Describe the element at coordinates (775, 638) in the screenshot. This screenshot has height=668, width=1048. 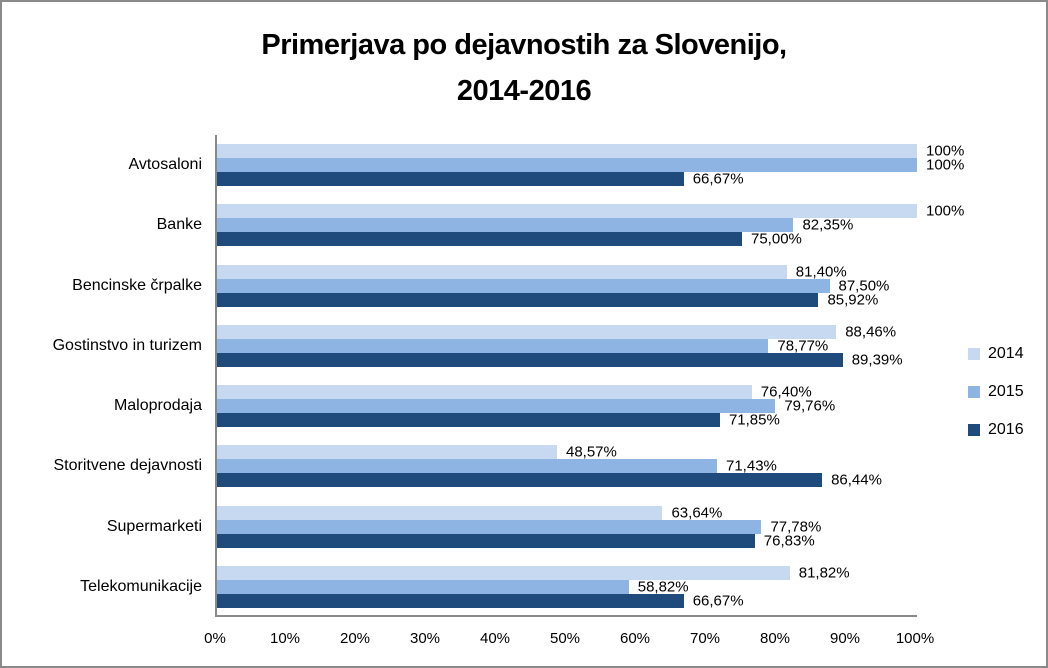
I see `x-tick-label: 80%` at that location.